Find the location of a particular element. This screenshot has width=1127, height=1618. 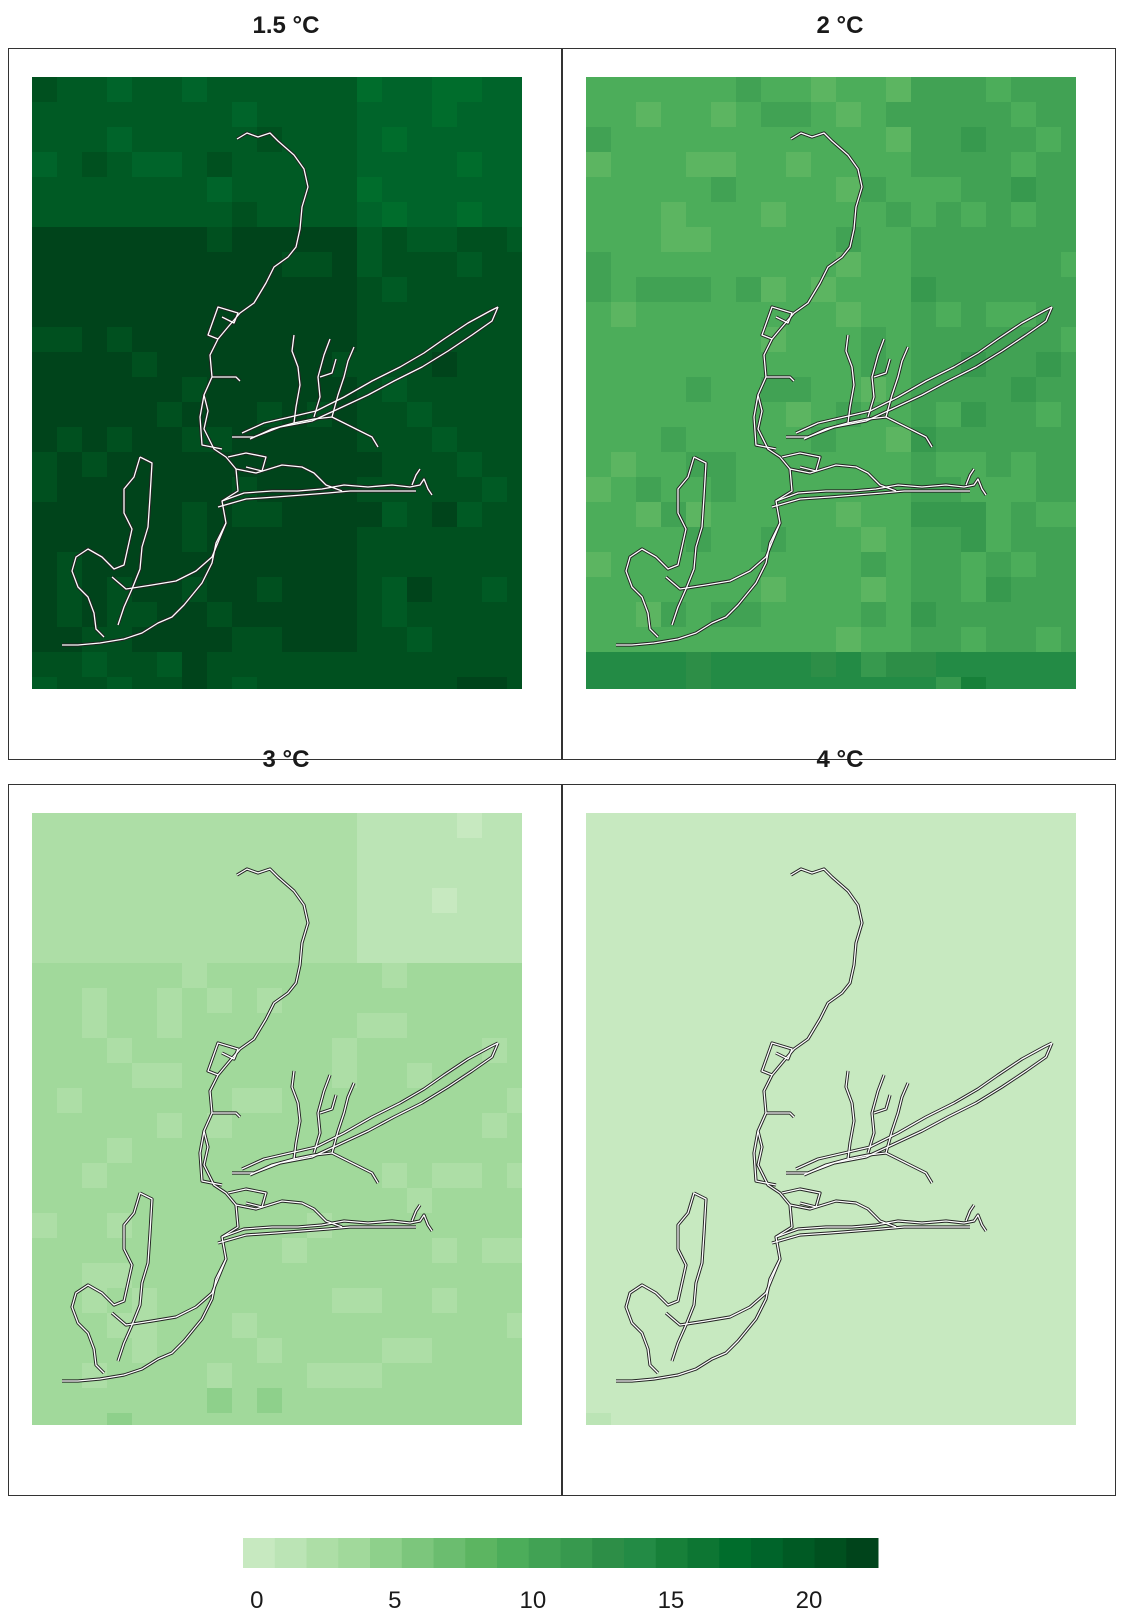

colorbar-tick-label: 10 is located at coordinates (533, 1600).